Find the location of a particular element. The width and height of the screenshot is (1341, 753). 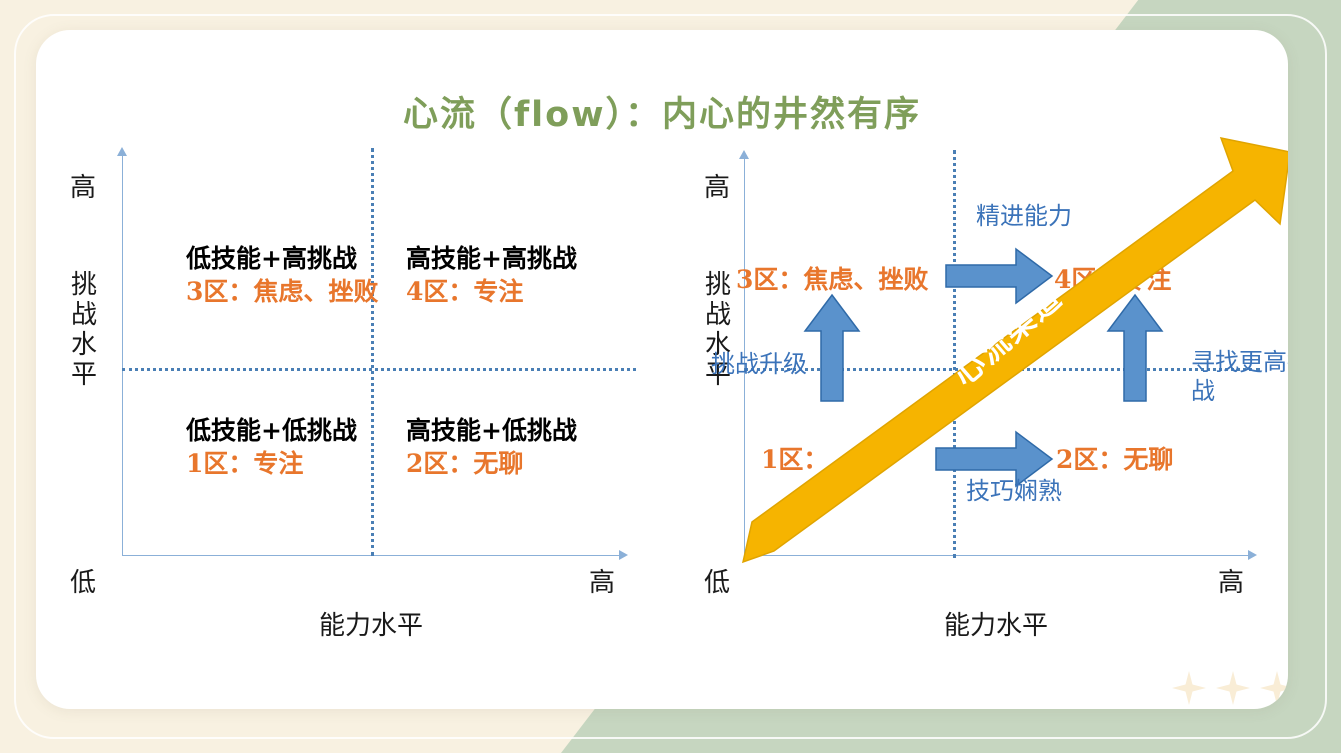

right-y-axis-high-label: 高 is located at coordinates (717, 188).